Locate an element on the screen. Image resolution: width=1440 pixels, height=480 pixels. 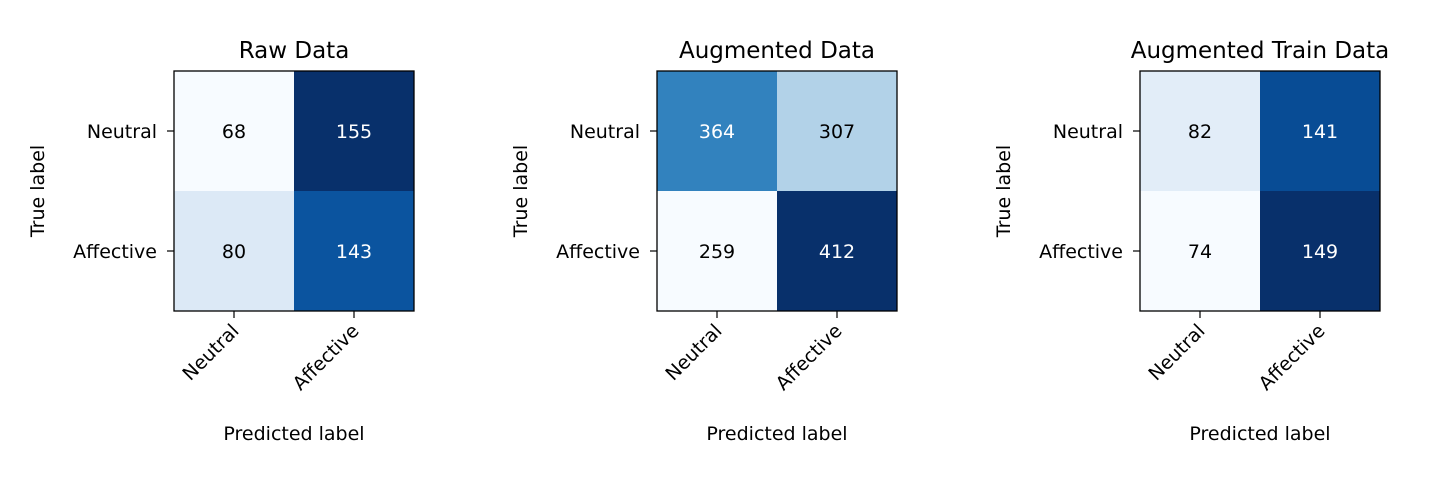
cell-value-label: 259 is located at coordinates (717, 252).